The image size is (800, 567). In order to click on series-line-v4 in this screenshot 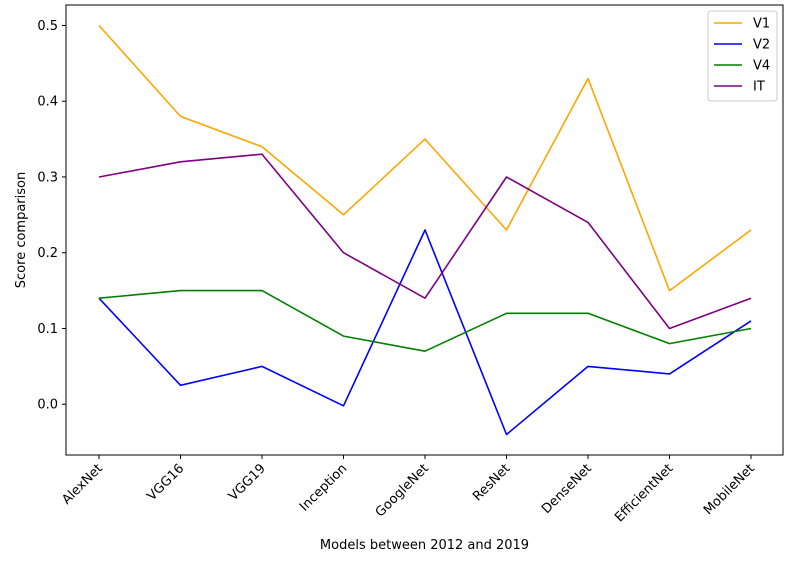, I will do `click(425, 321)`.